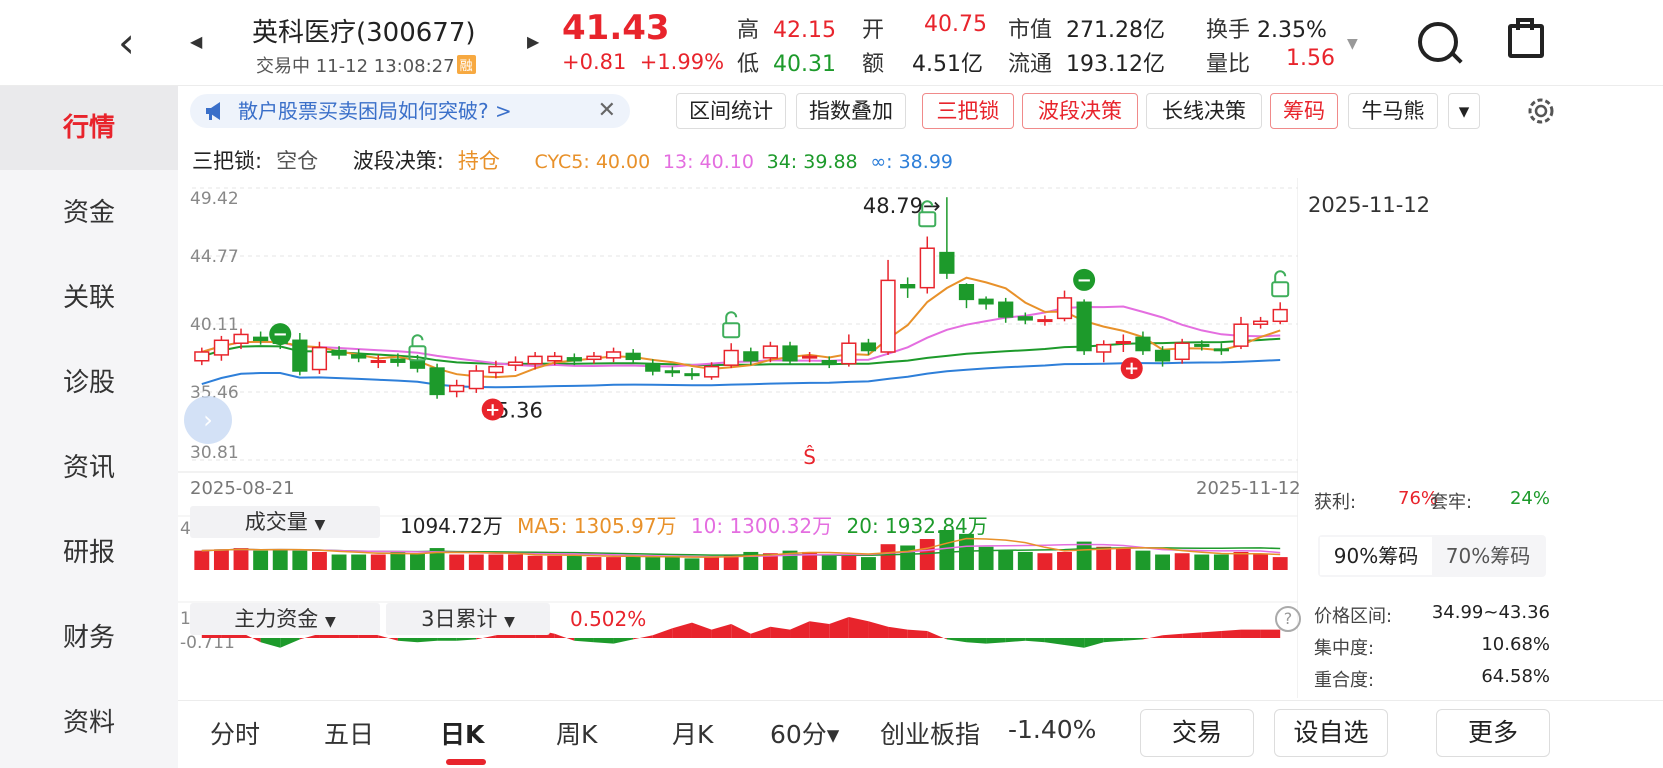 This screenshot has height=768, width=1663. I want to click on more-button: 更多, so click(1493, 733).